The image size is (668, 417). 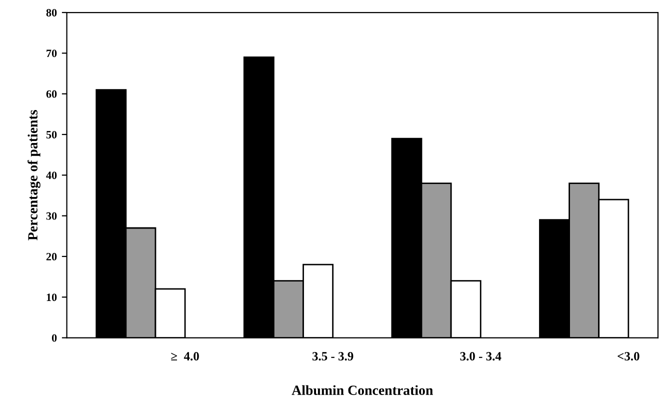 I want to click on x-tick-label: ≥ 4.0, so click(x=185, y=356).